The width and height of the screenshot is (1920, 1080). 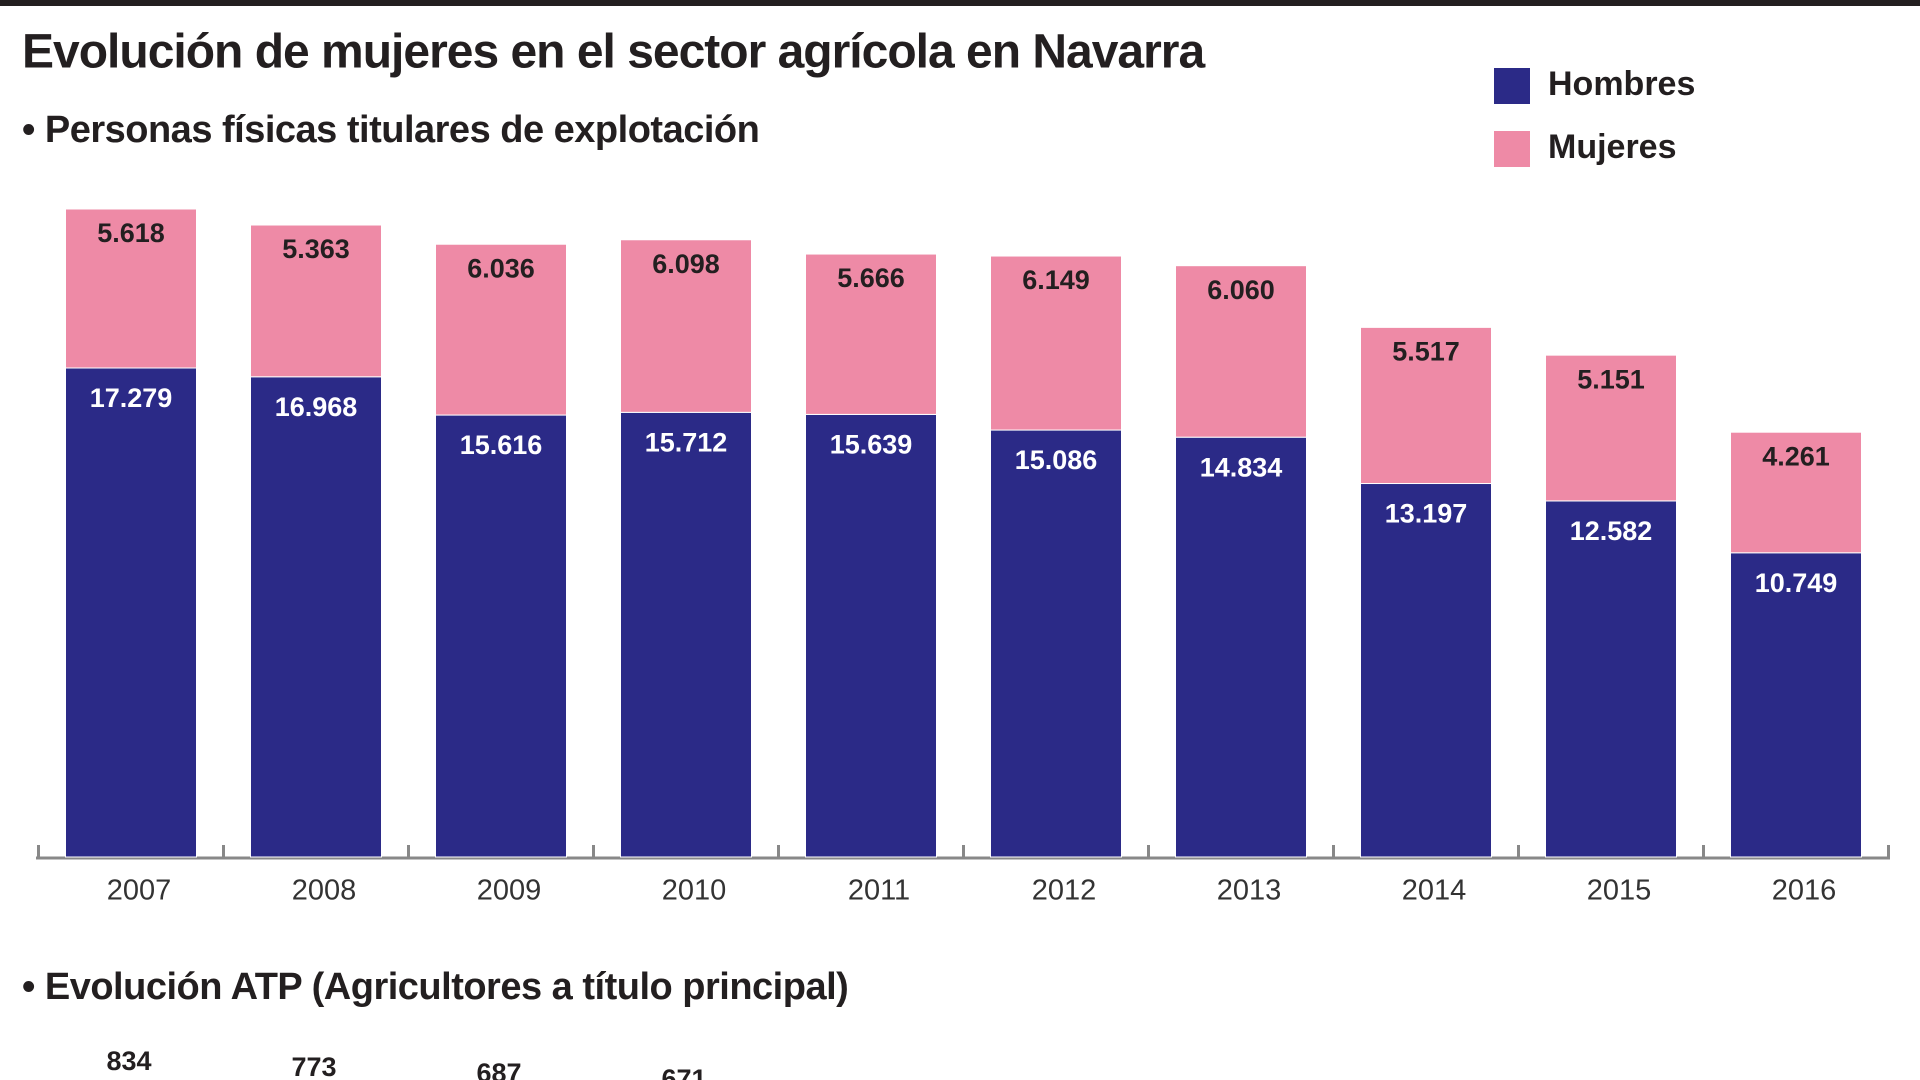 I want to click on legend-label: Mujeres, so click(x=1612, y=147).